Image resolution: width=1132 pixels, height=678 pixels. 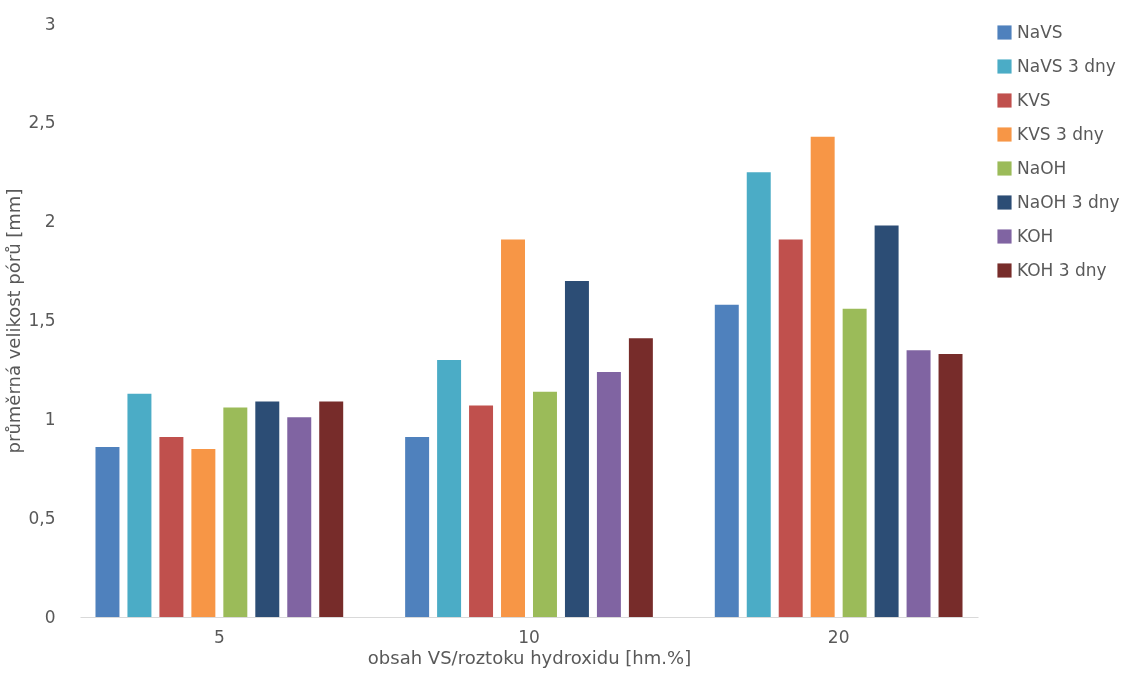 What do you see at coordinates (50, 221) in the screenshot?
I see `y-tick-label: 2` at bounding box center [50, 221].